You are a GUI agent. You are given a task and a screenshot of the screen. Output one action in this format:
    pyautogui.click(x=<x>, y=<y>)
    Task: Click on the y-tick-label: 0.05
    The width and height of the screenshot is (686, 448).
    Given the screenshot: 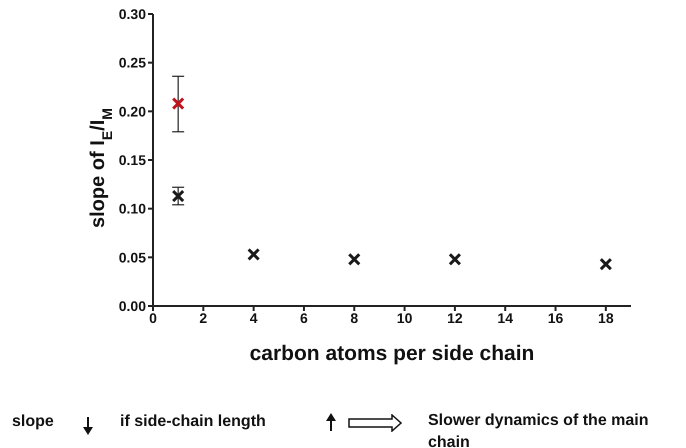 What is the action you would take?
    pyautogui.click(x=132, y=257)
    